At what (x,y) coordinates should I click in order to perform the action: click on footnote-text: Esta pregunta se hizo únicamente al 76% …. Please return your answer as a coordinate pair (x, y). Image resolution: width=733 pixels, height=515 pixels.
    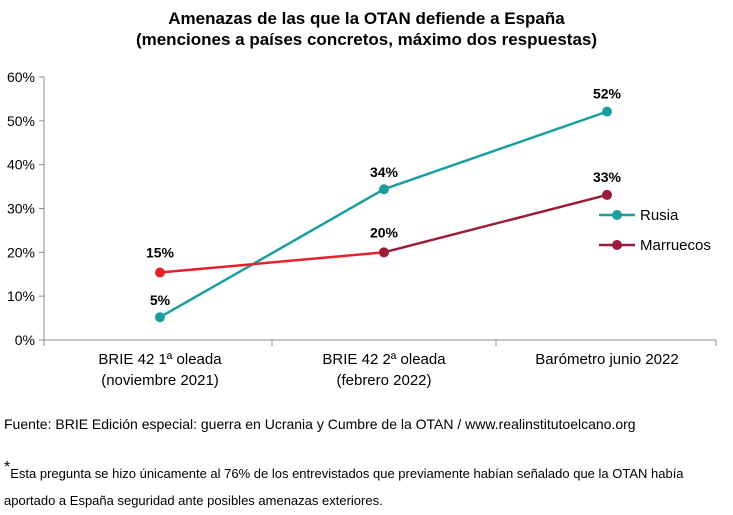
    Looking at the image, I should click on (344, 487).